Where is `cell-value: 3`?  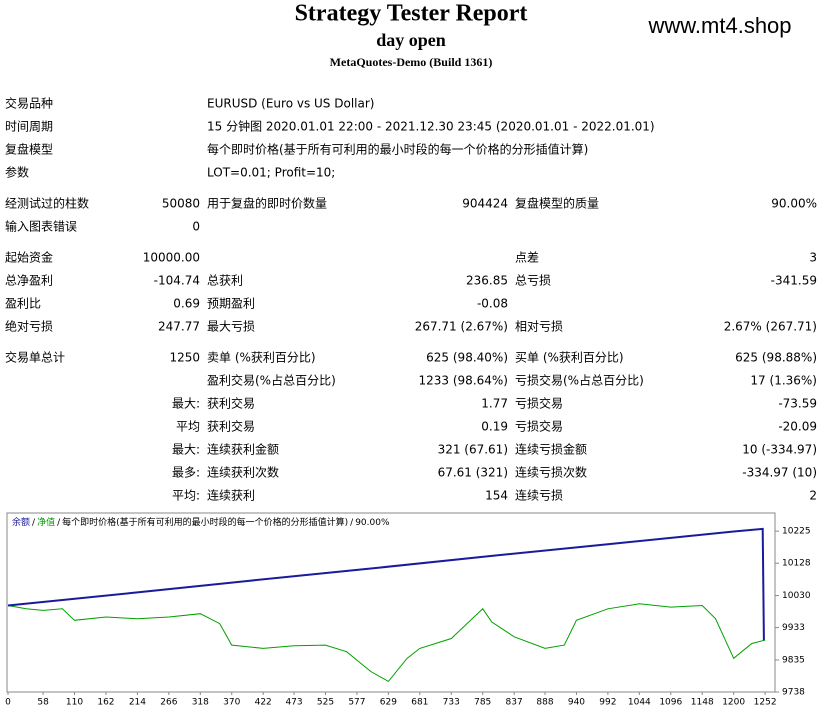 cell-value: 3 is located at coordinates (813, 258).